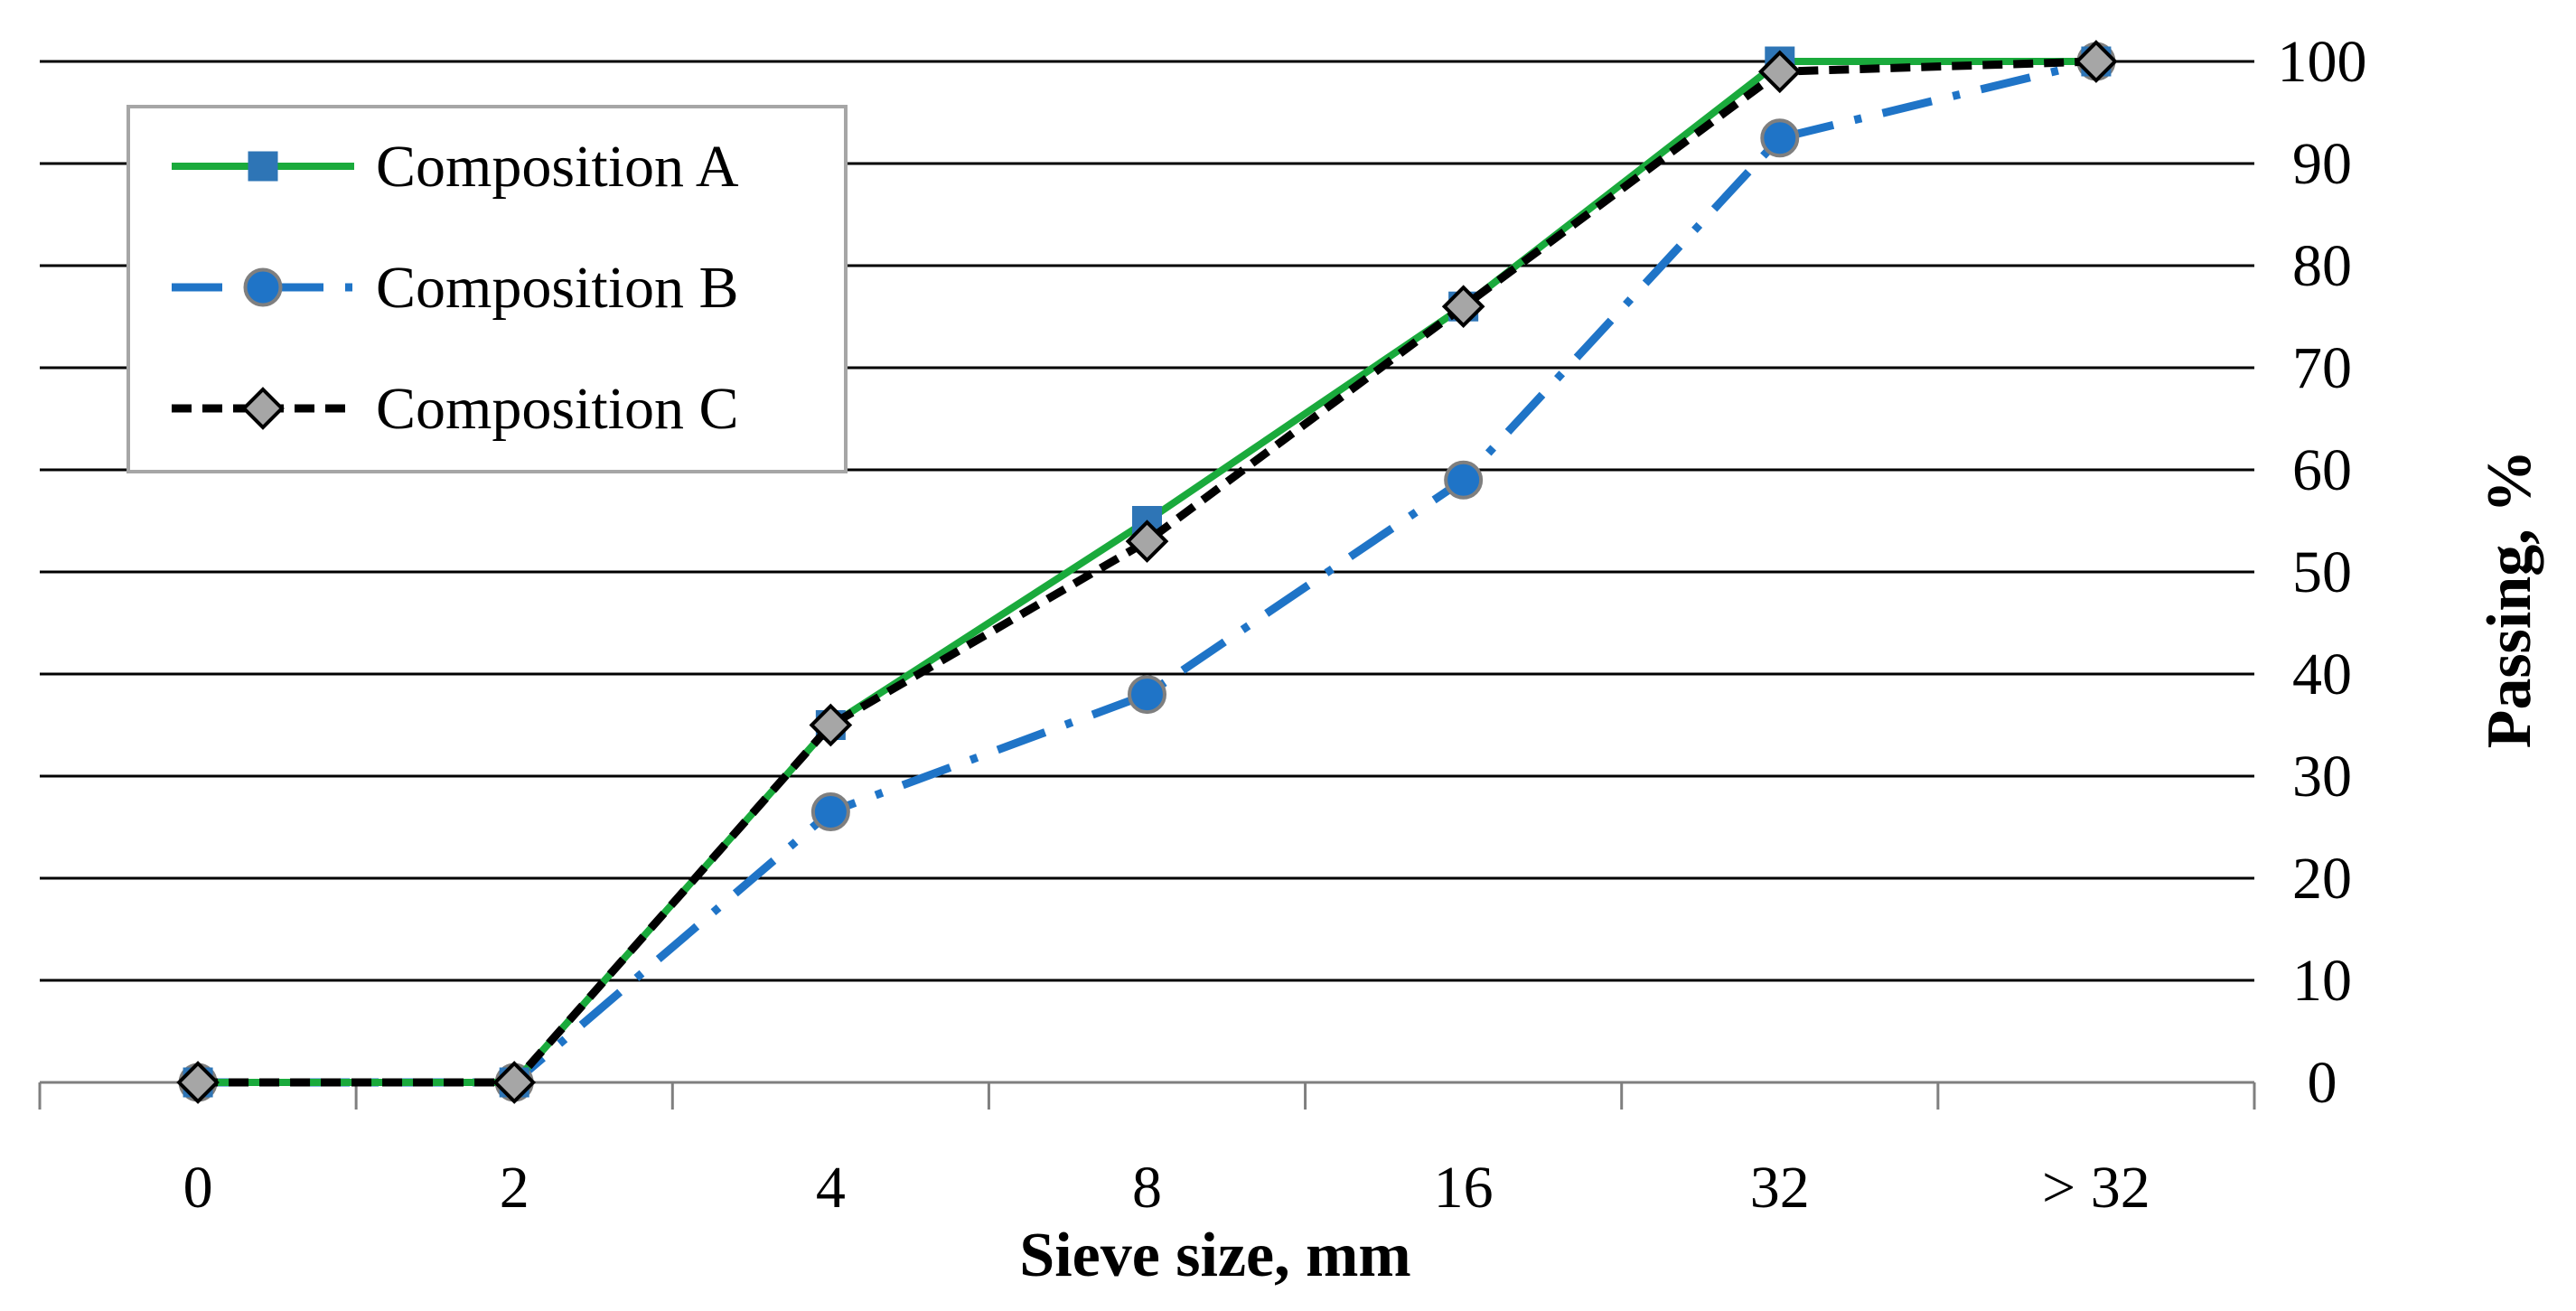  I want to click on x-tick-label: 32, so click(1780, 1188).